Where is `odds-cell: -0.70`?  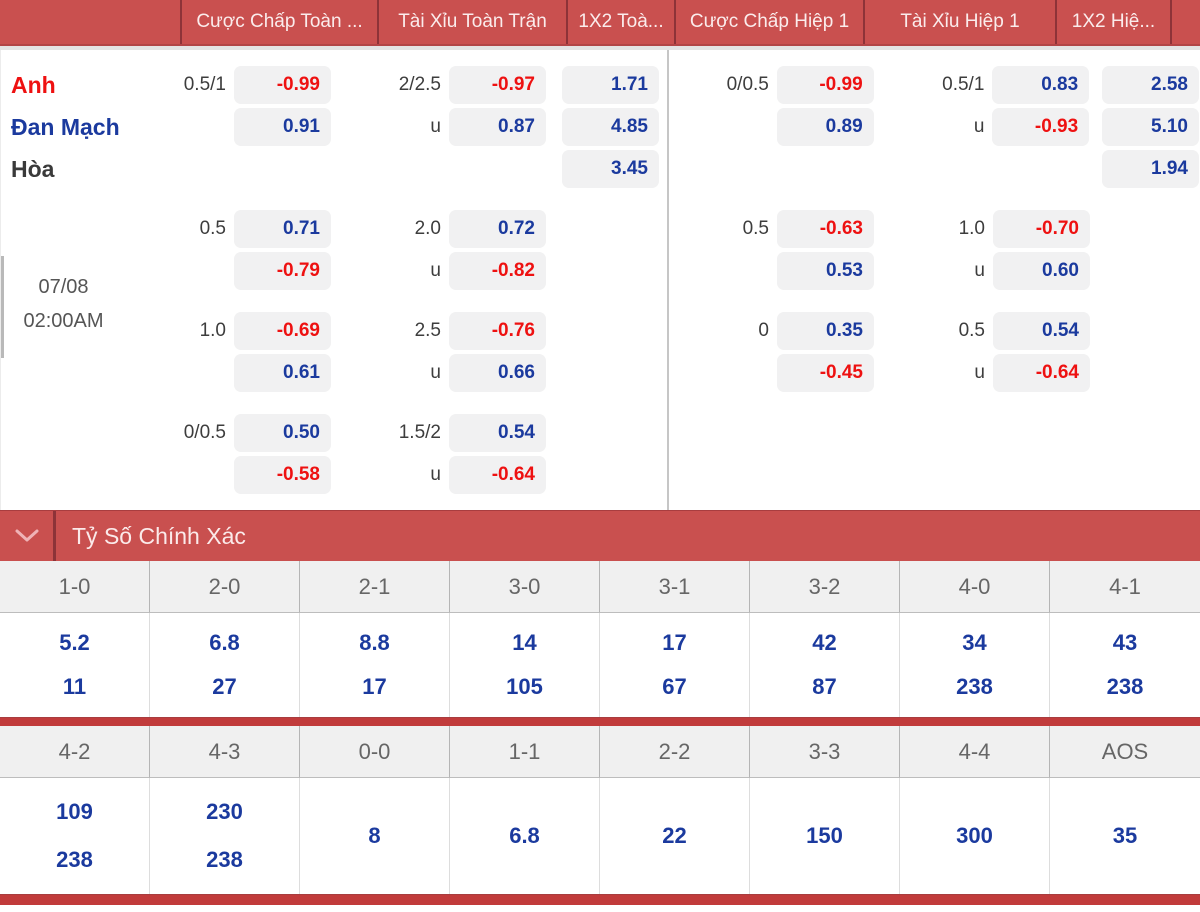
odds-cell: -0.70 is located at coordinates (1041, 229).